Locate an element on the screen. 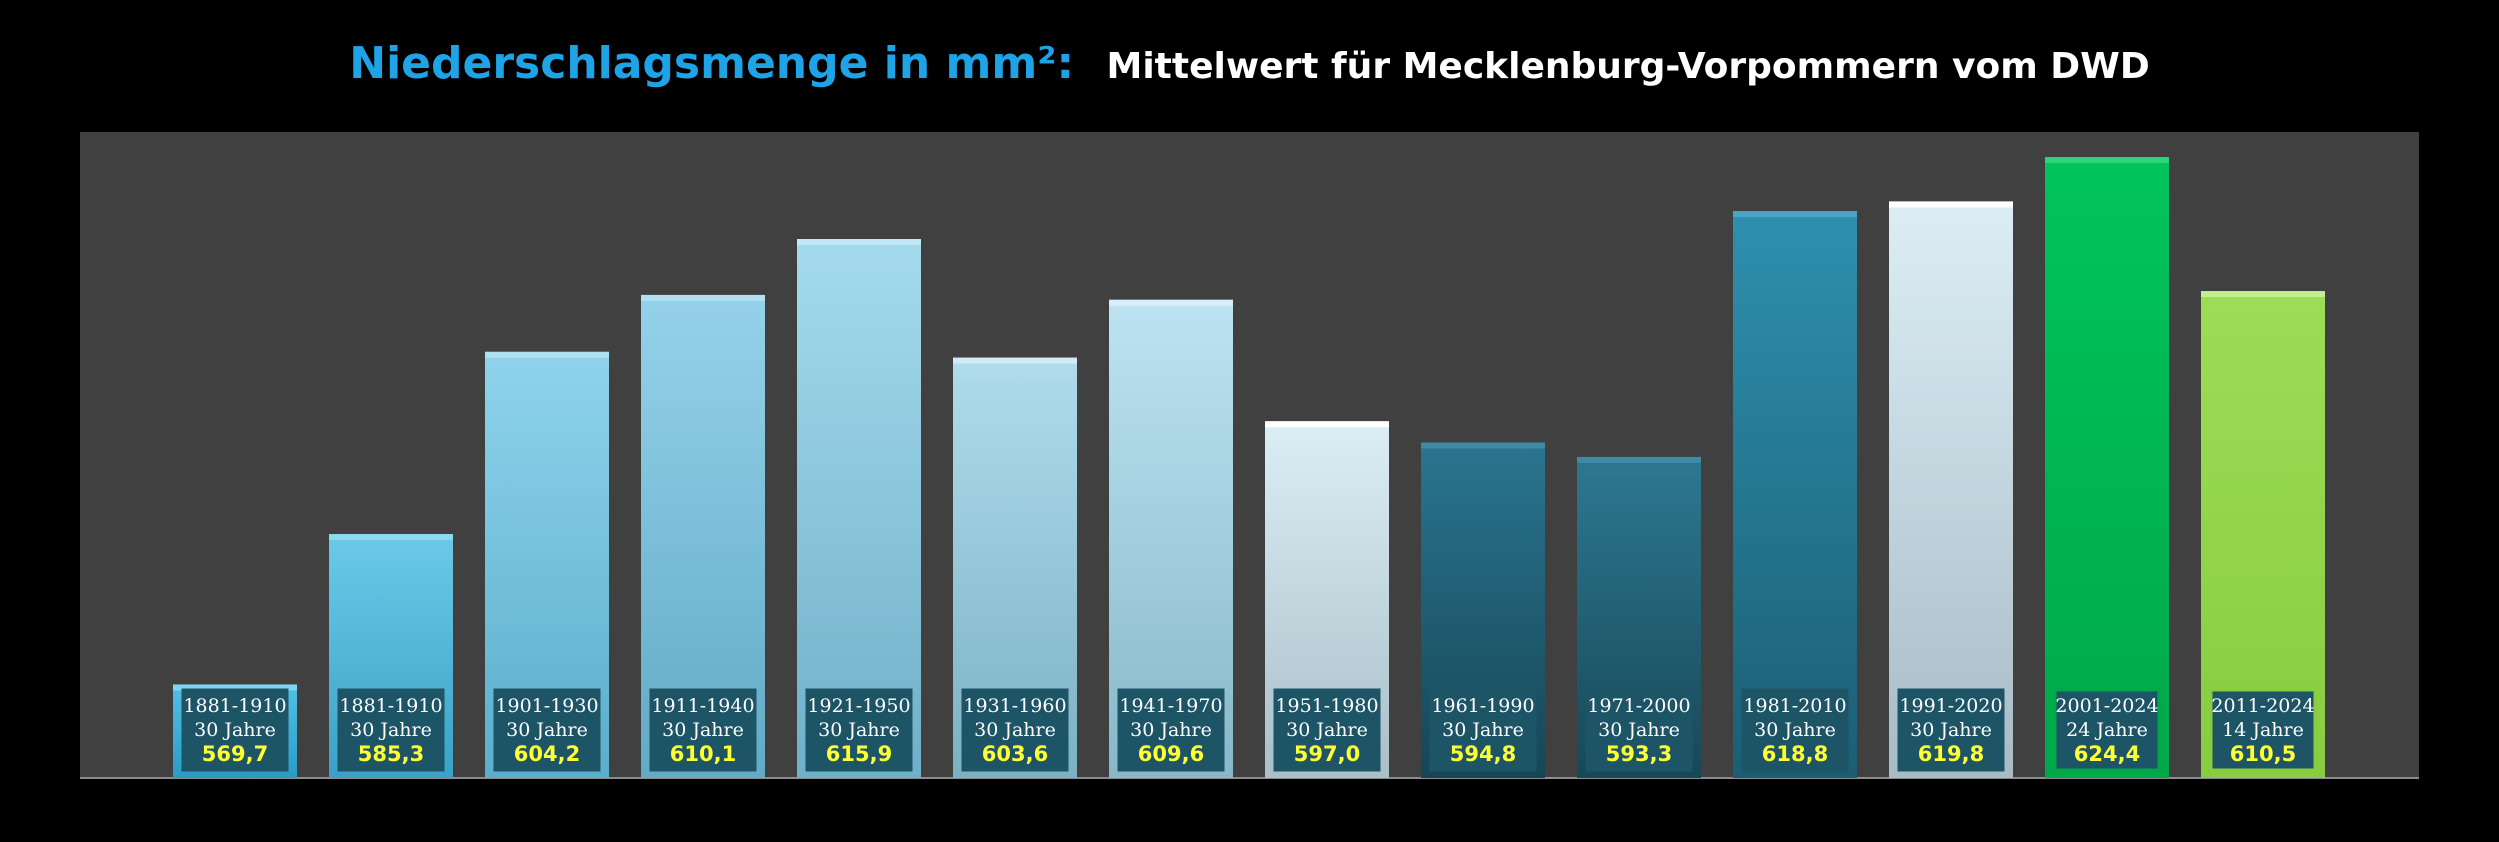  bar-period-label: 1981-2010 is located at coordinates (1794, 706).